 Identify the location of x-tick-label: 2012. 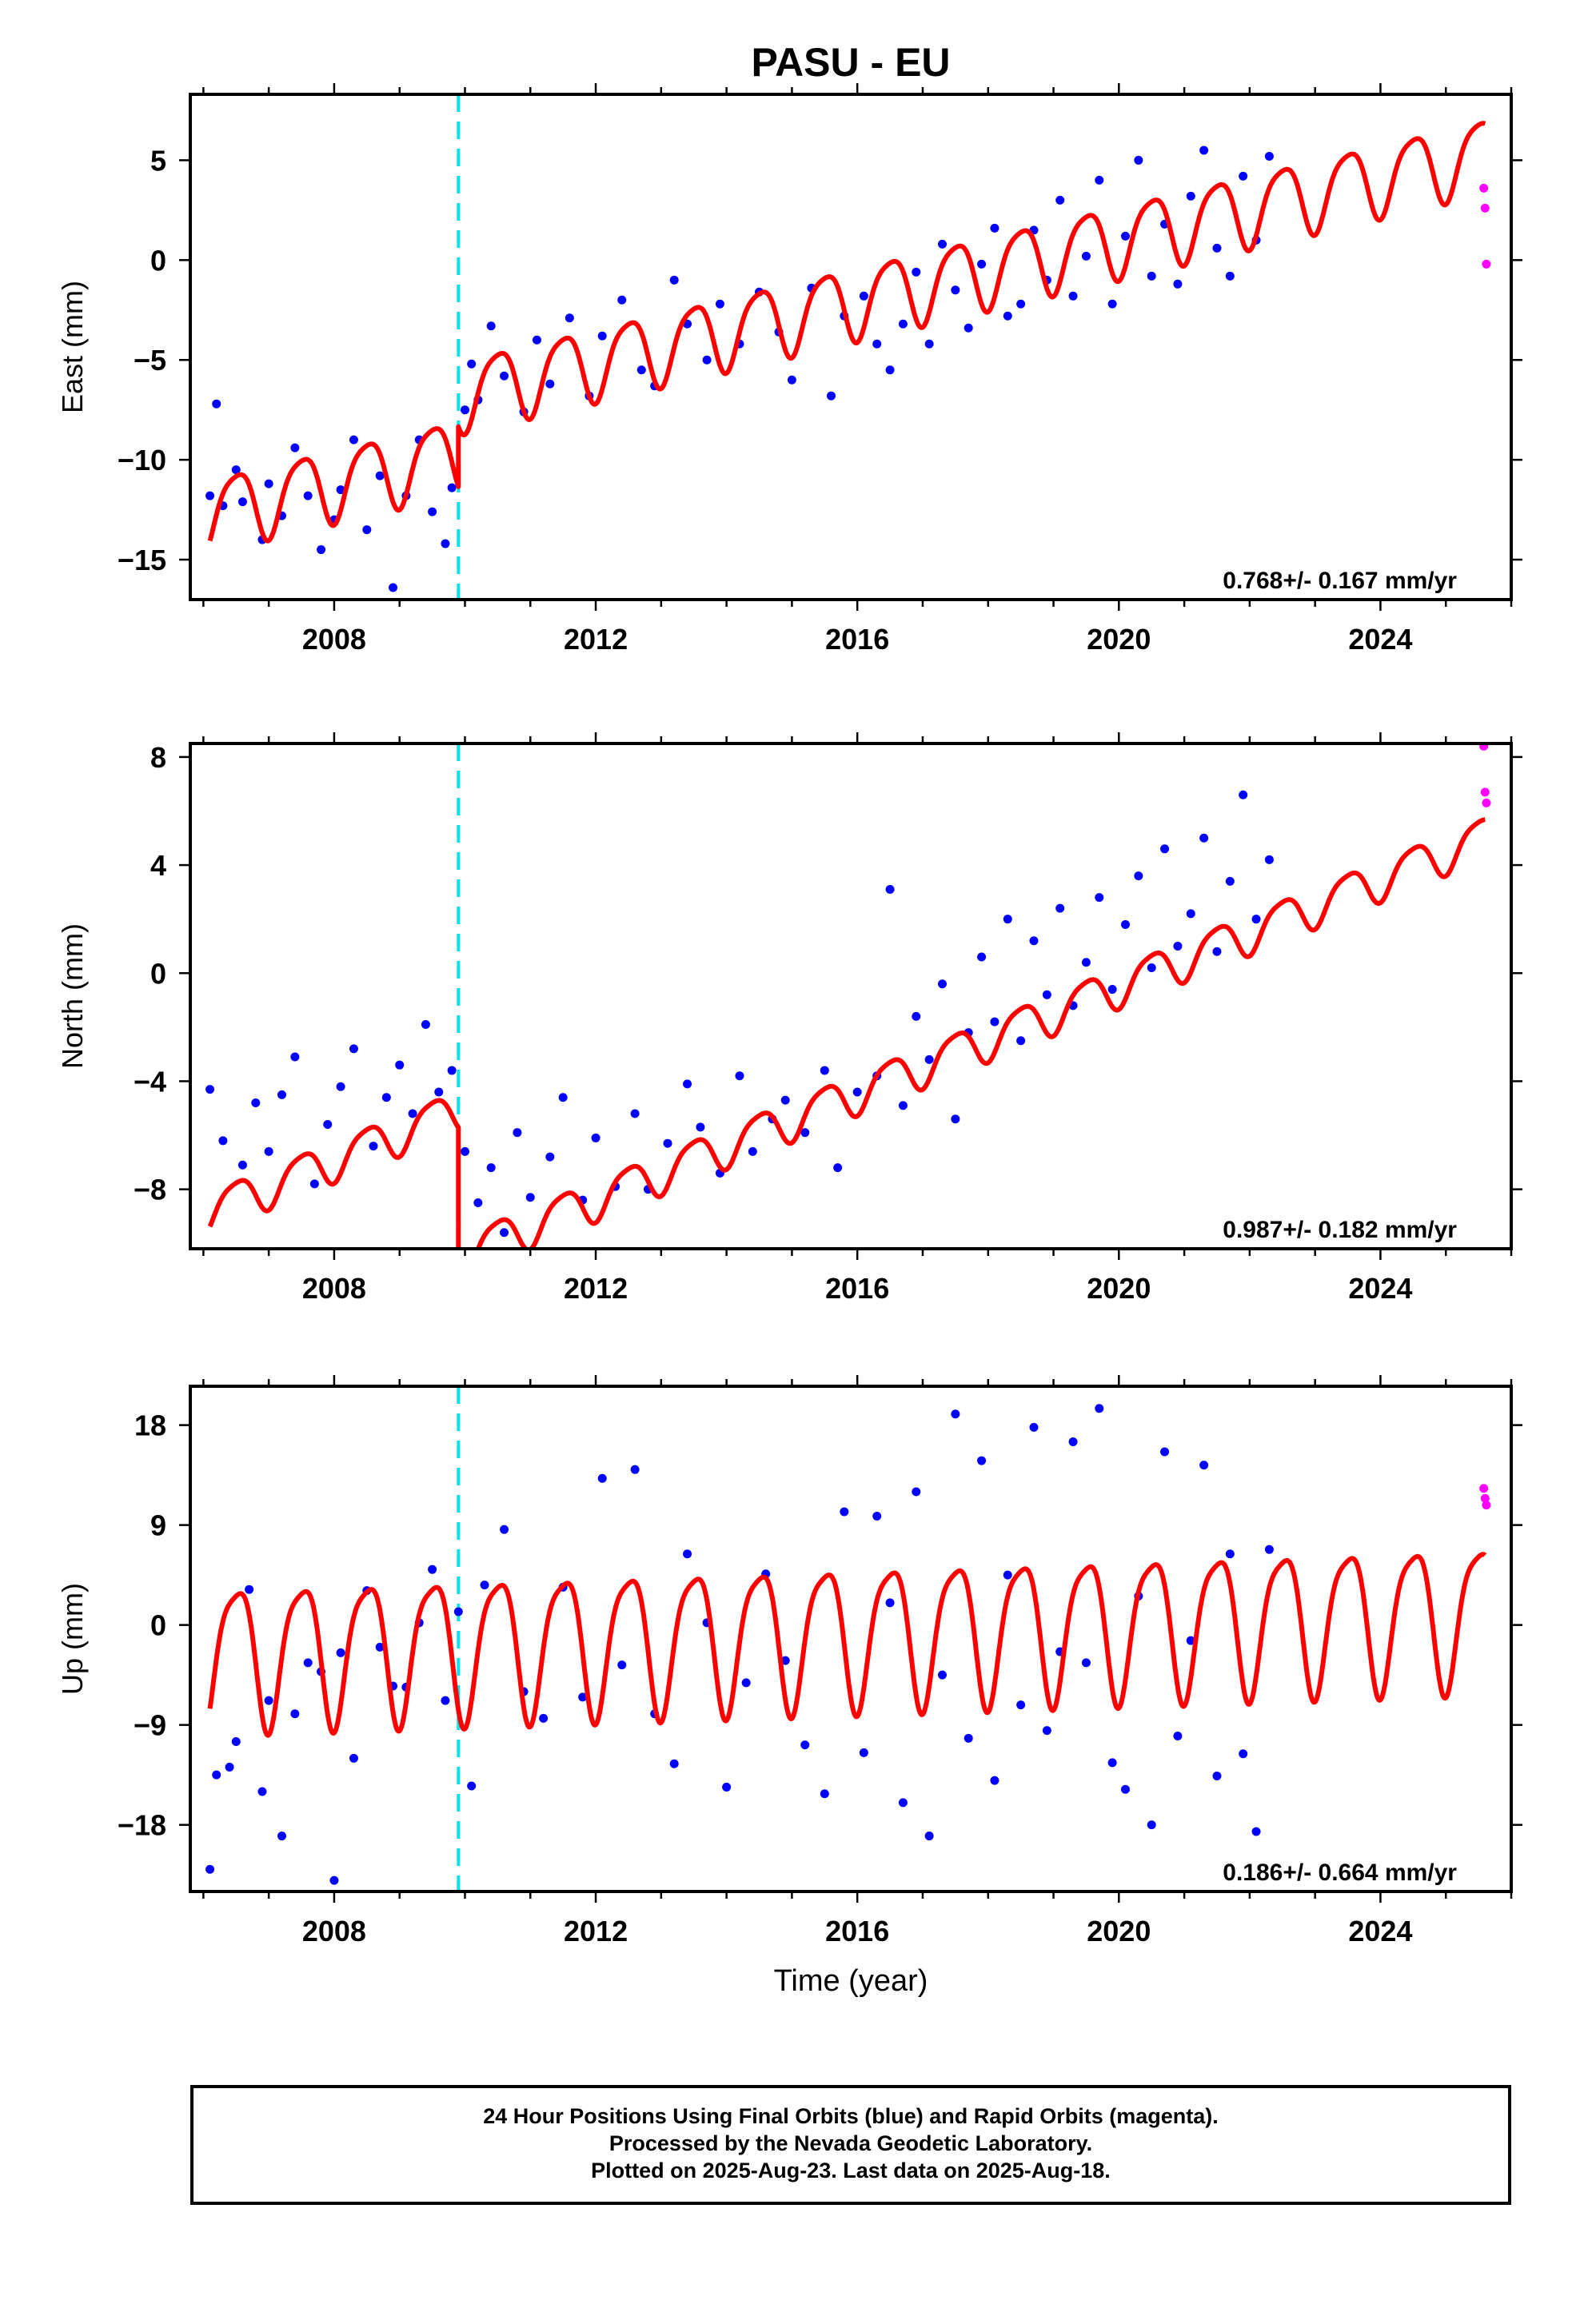
(596, 1931).